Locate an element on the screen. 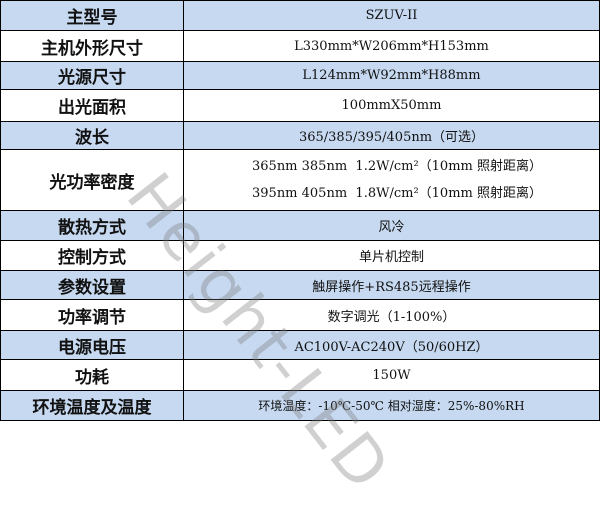 The image size is (600, 505). spec-row-cooling: 散热方式 风冷 is located at coordinates (300, 225).